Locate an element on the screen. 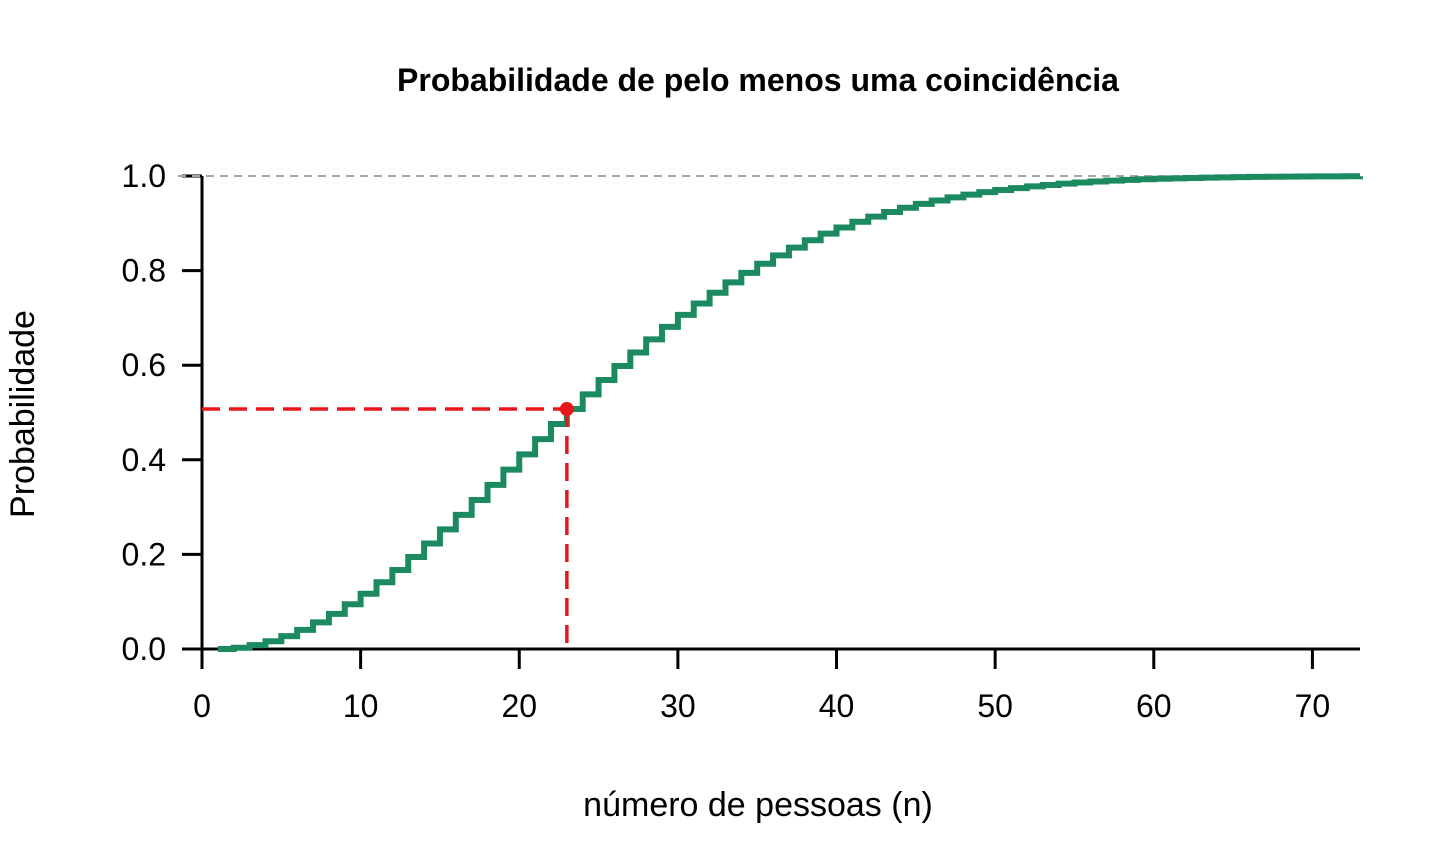 The image size is (1440, 864). y-tick-label: 0.8 is located at coordinates (144, 271).